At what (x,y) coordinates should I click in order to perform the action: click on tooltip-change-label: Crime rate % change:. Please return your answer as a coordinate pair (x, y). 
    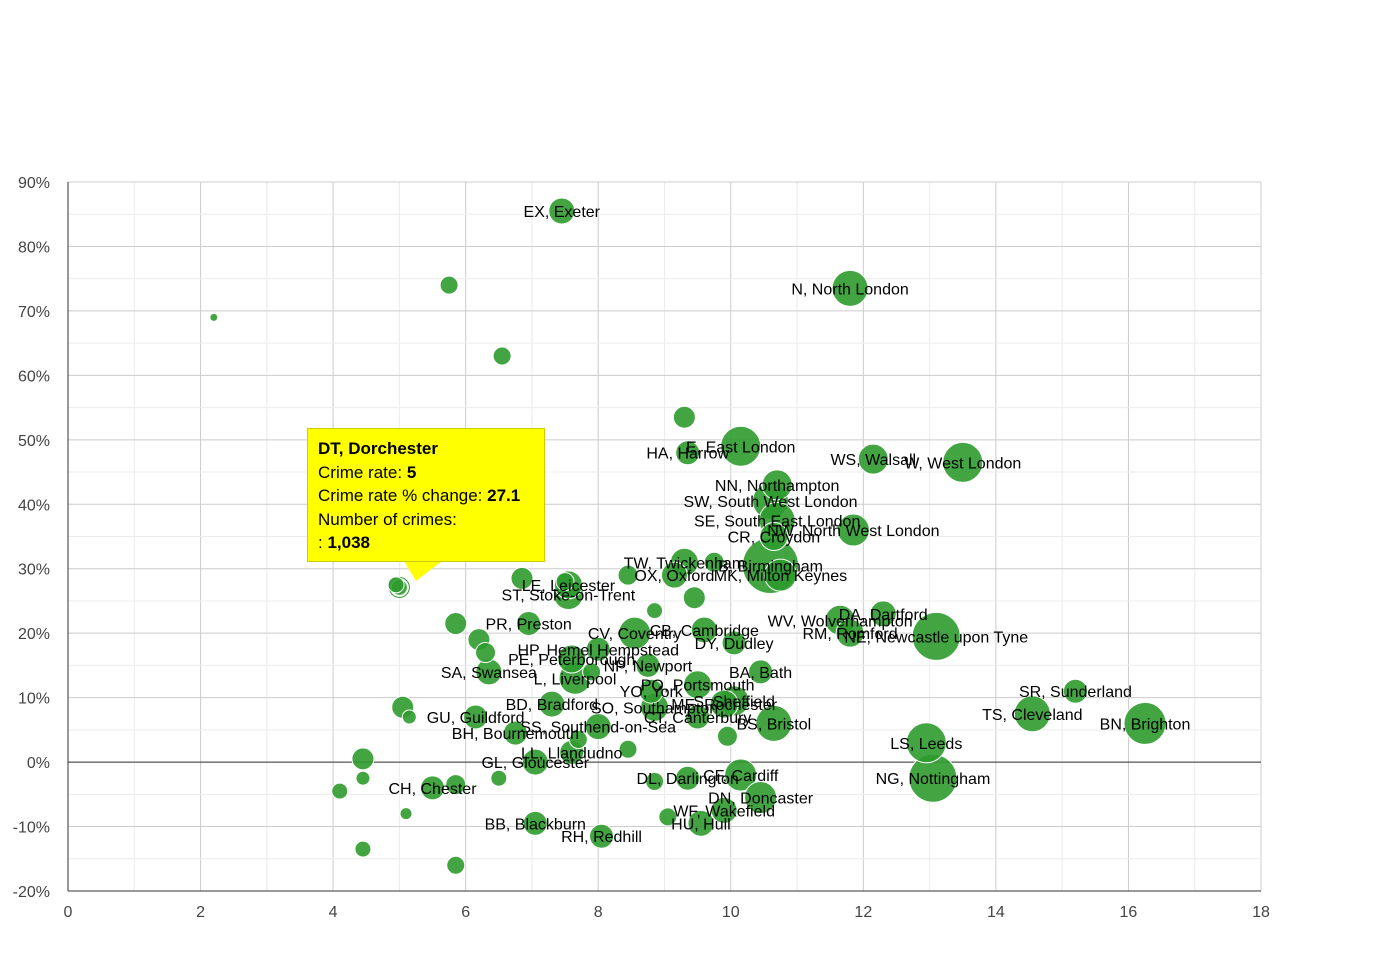
    Looking at the image, I should click on (400, 495).